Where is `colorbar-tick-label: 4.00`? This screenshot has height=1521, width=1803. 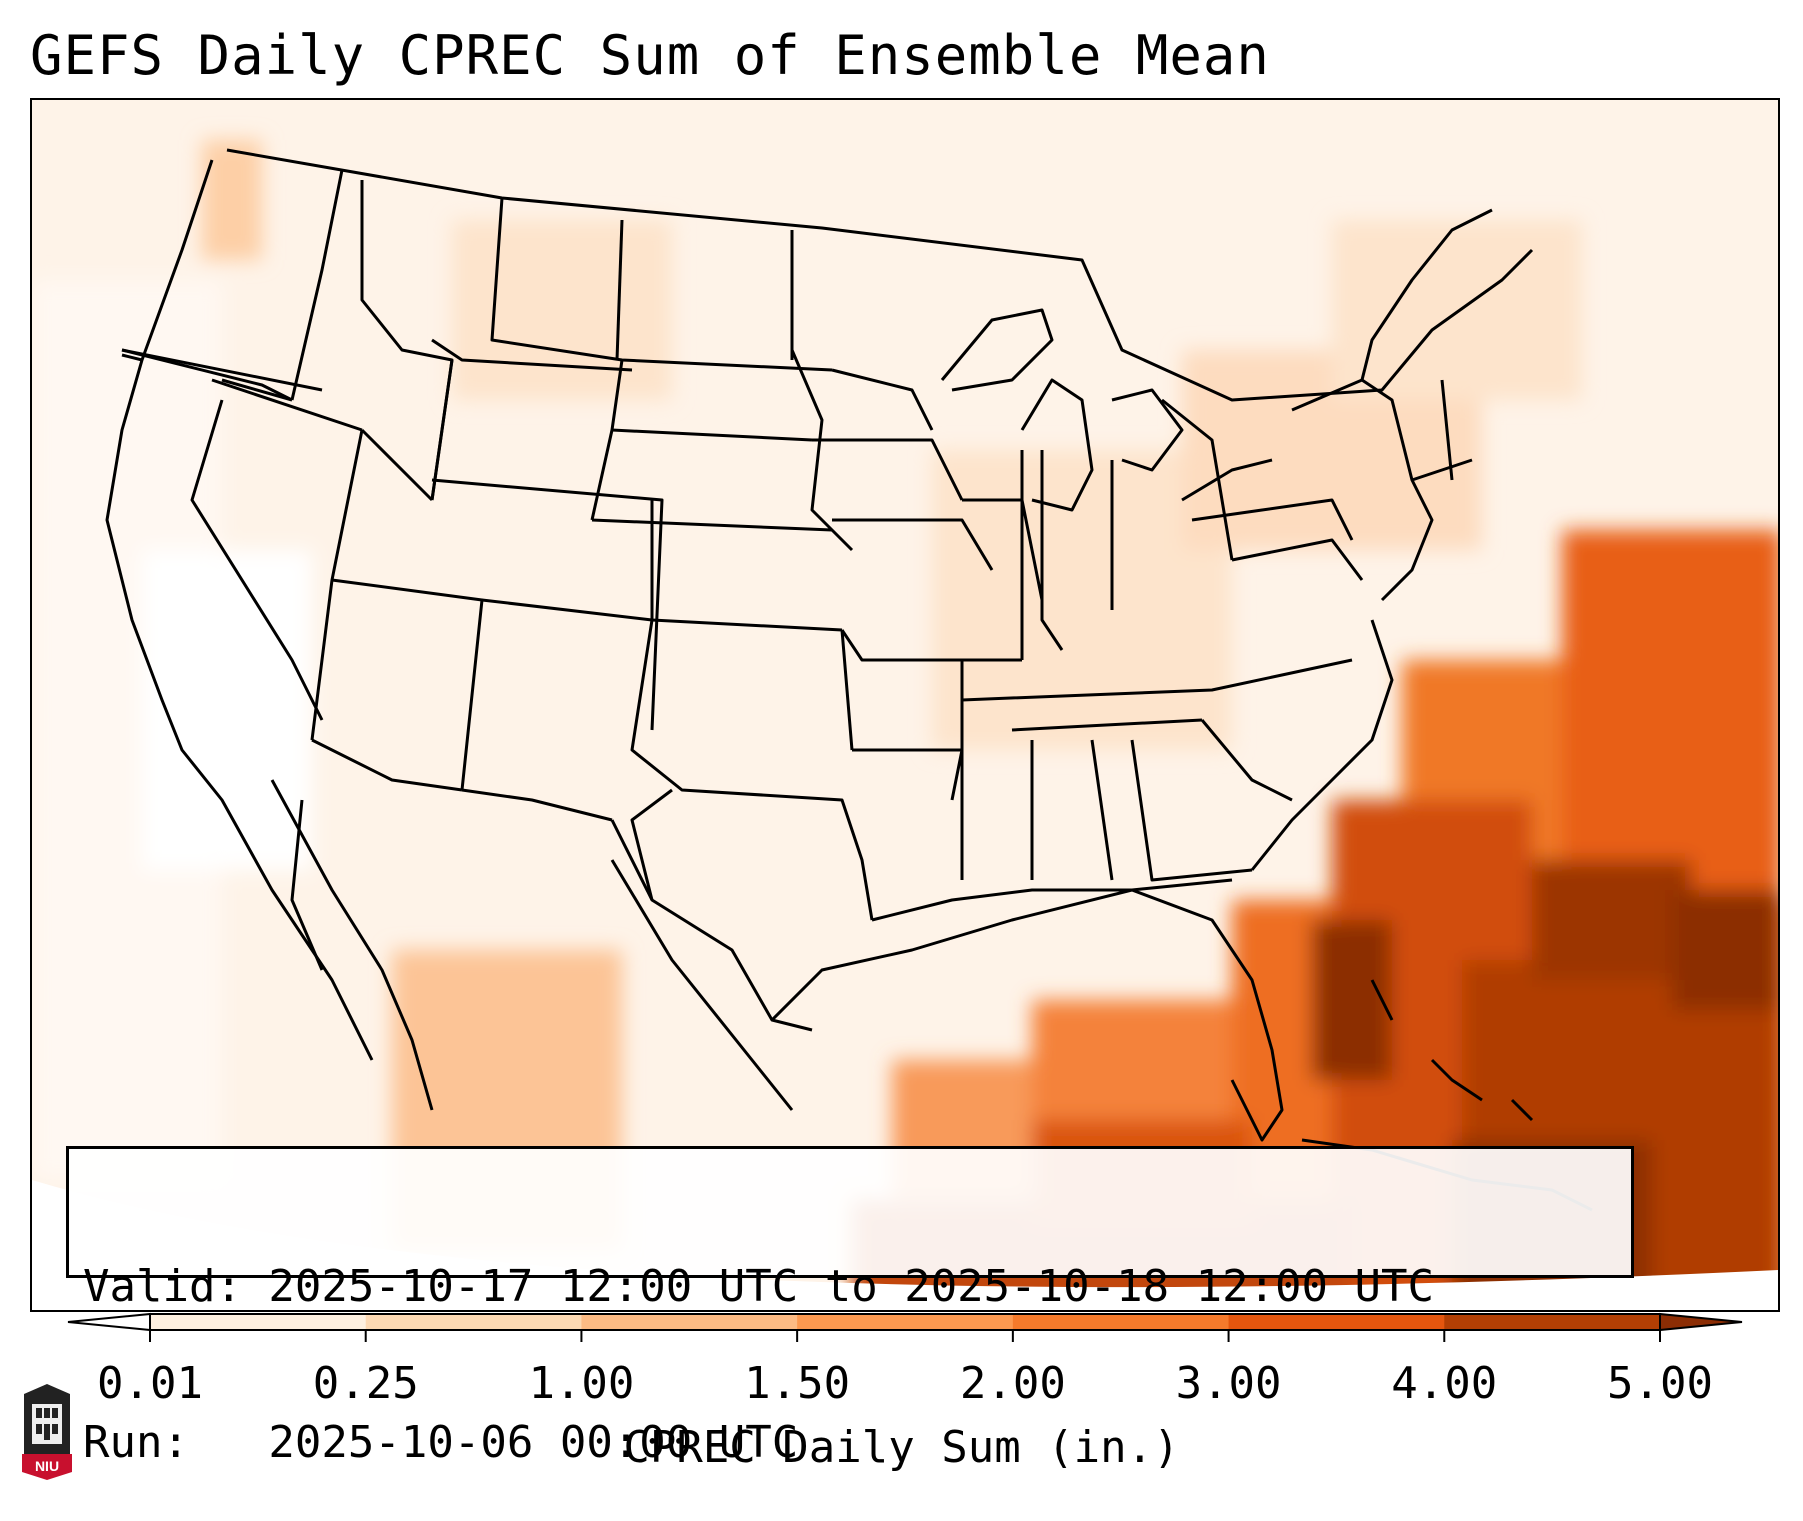
colorbar-tick-label: 4.00 is located at coordinates (1444, 1383).